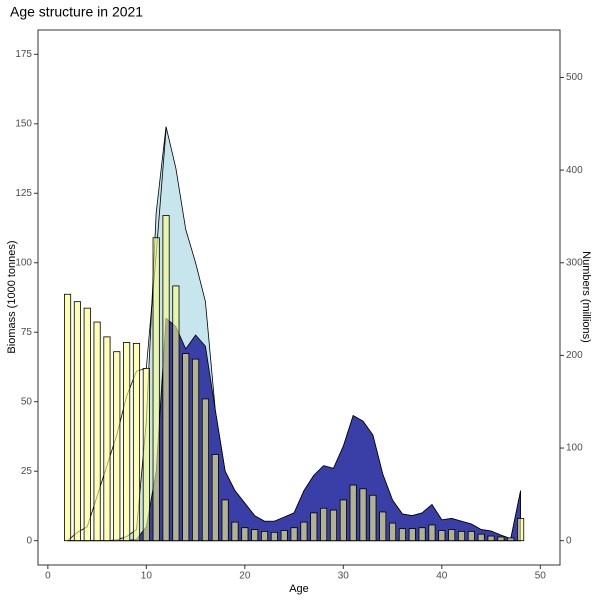 This screenshot has height=600, width=600. What do you see at coordinates (27, 471) in the screenshot?
I see `y-tick-label: 25` at bounding box center [27, 471].